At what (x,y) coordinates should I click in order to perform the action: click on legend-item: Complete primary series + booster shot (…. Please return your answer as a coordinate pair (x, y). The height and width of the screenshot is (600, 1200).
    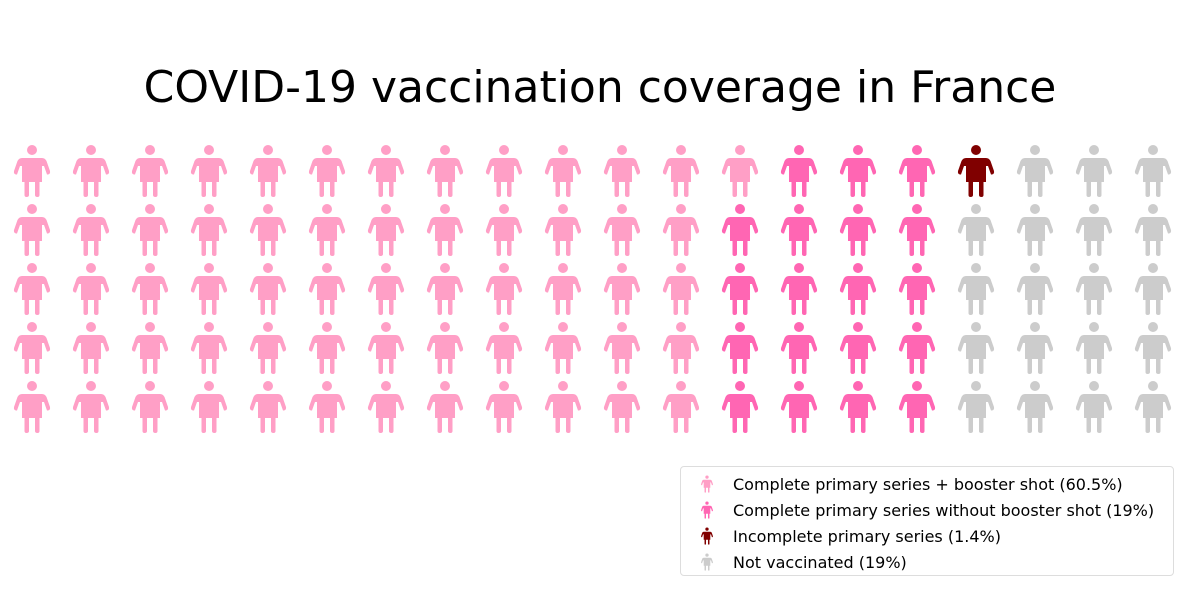
    Looking at the image, I should click on (927, 484).